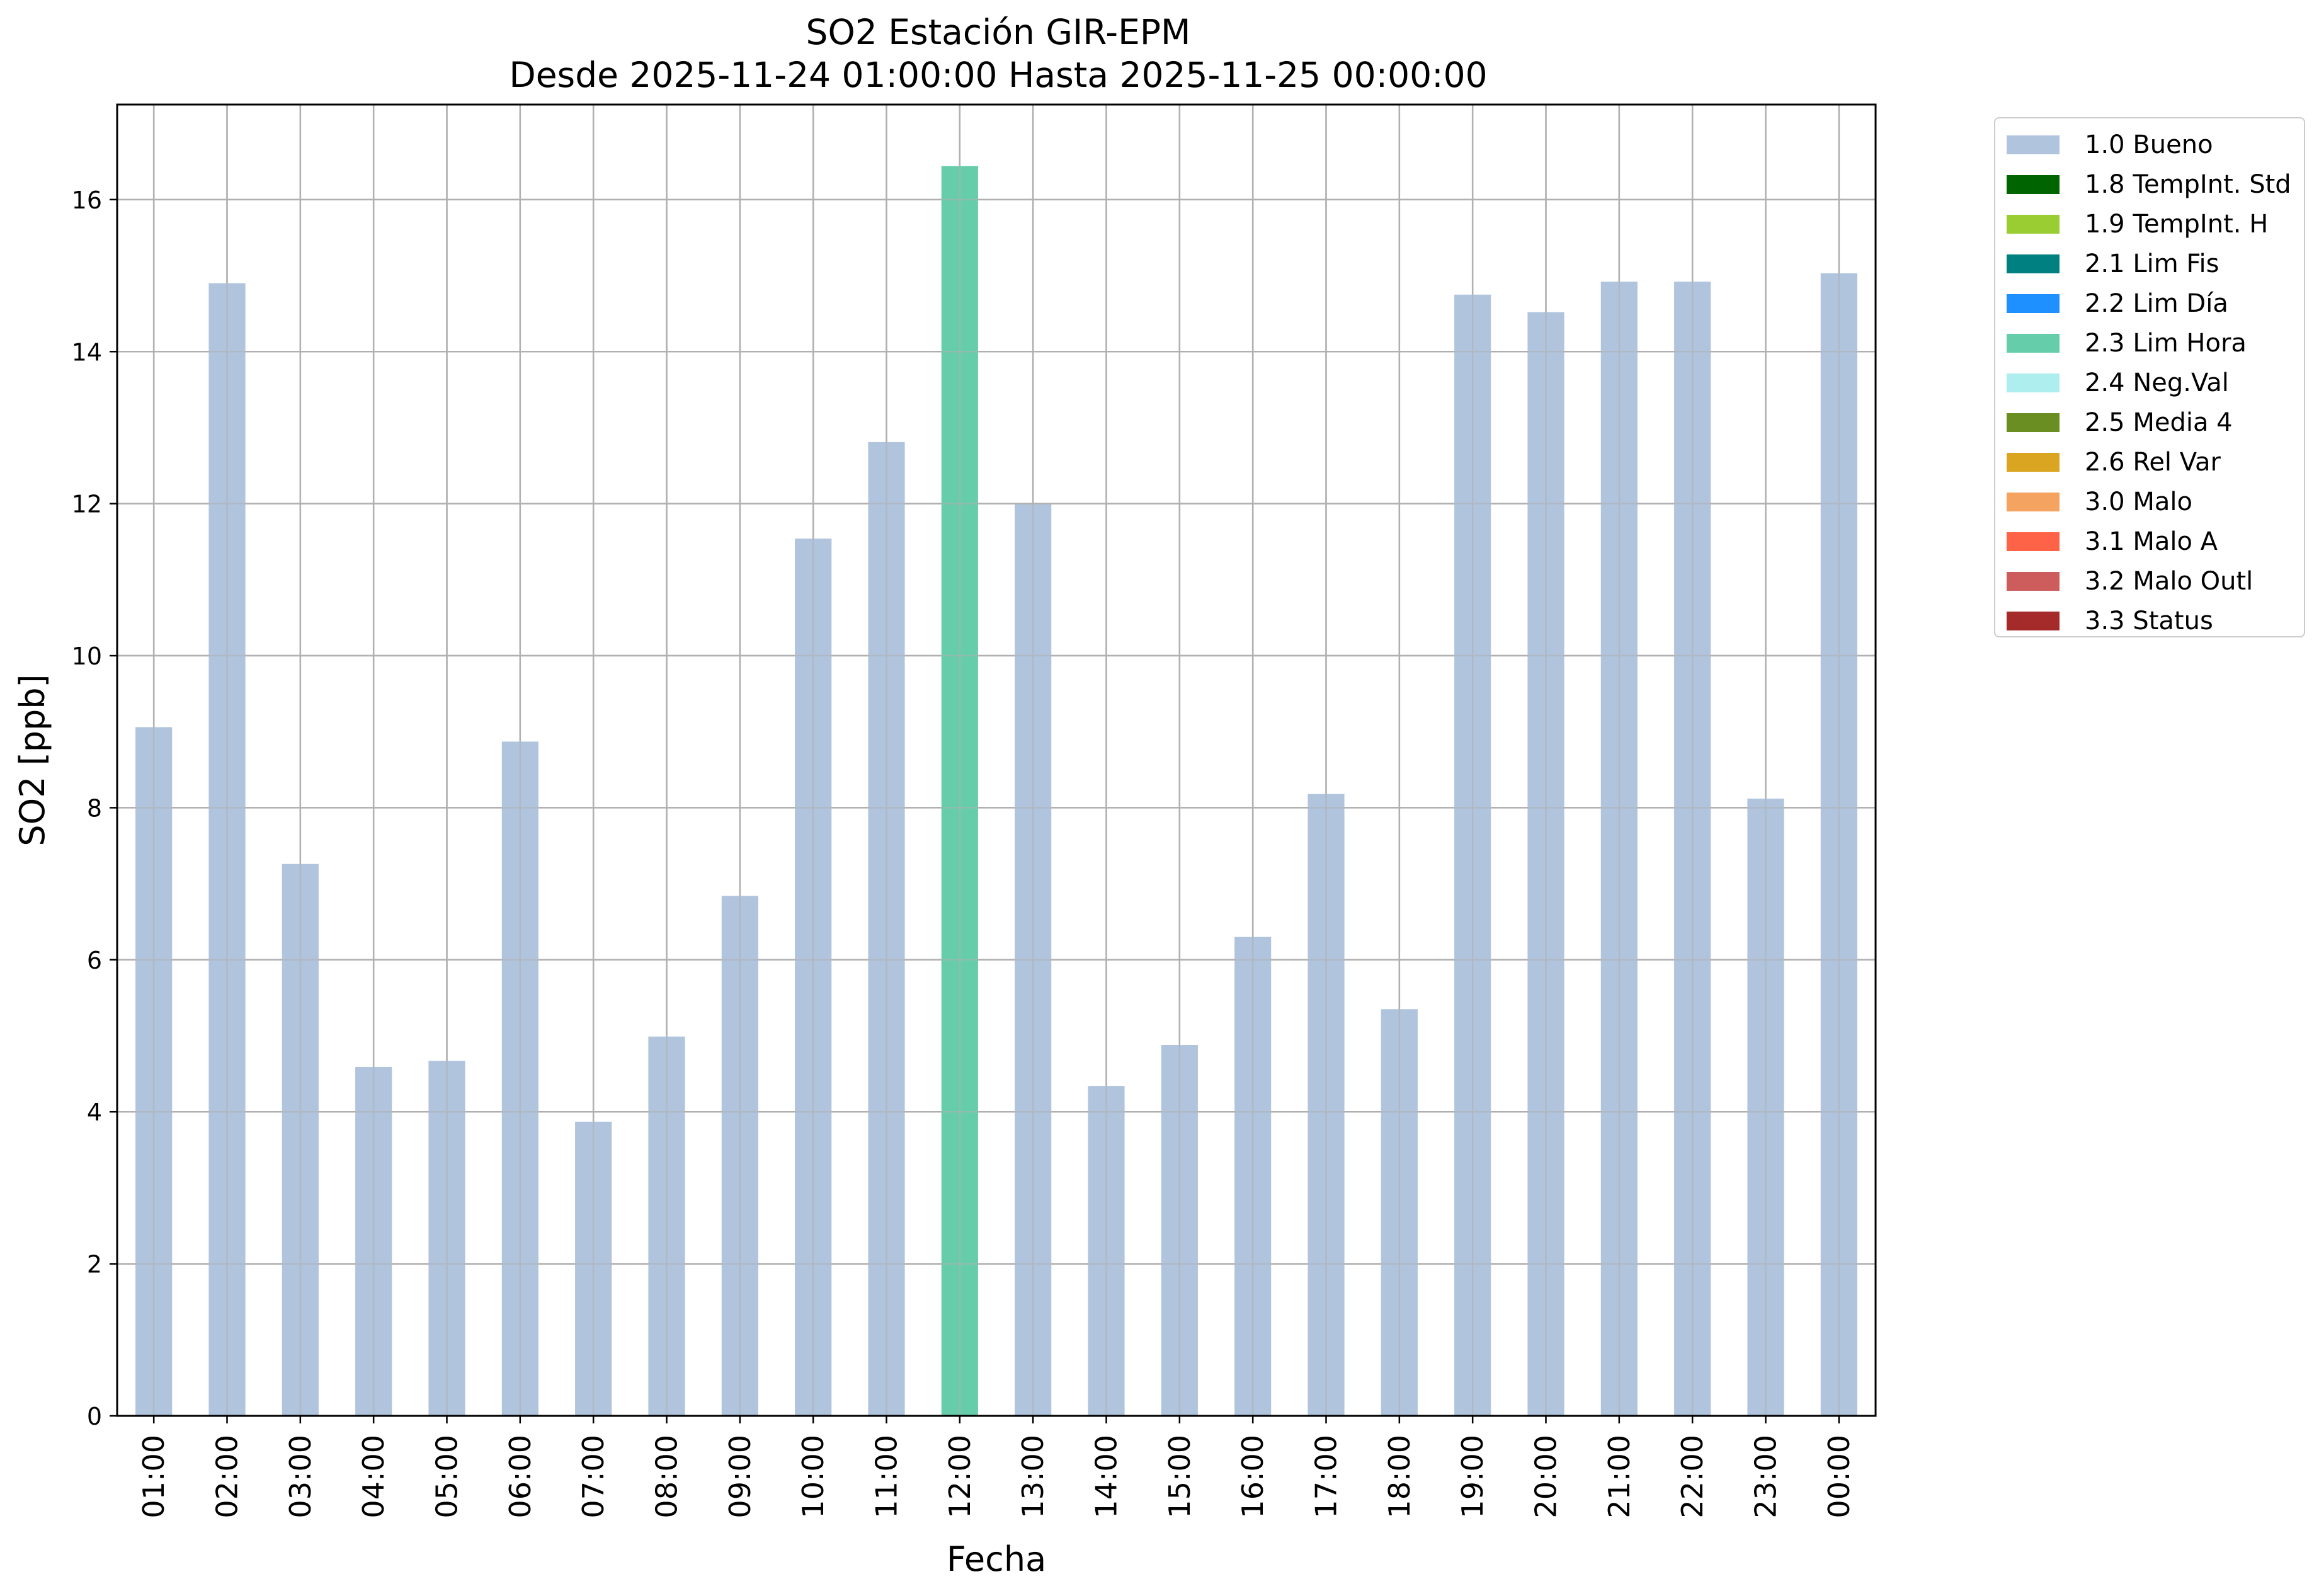  Describe the element at coordinates (2177, 224) in the screenshot. I see `legend-label: 1.9 TempInt. H` at that location.